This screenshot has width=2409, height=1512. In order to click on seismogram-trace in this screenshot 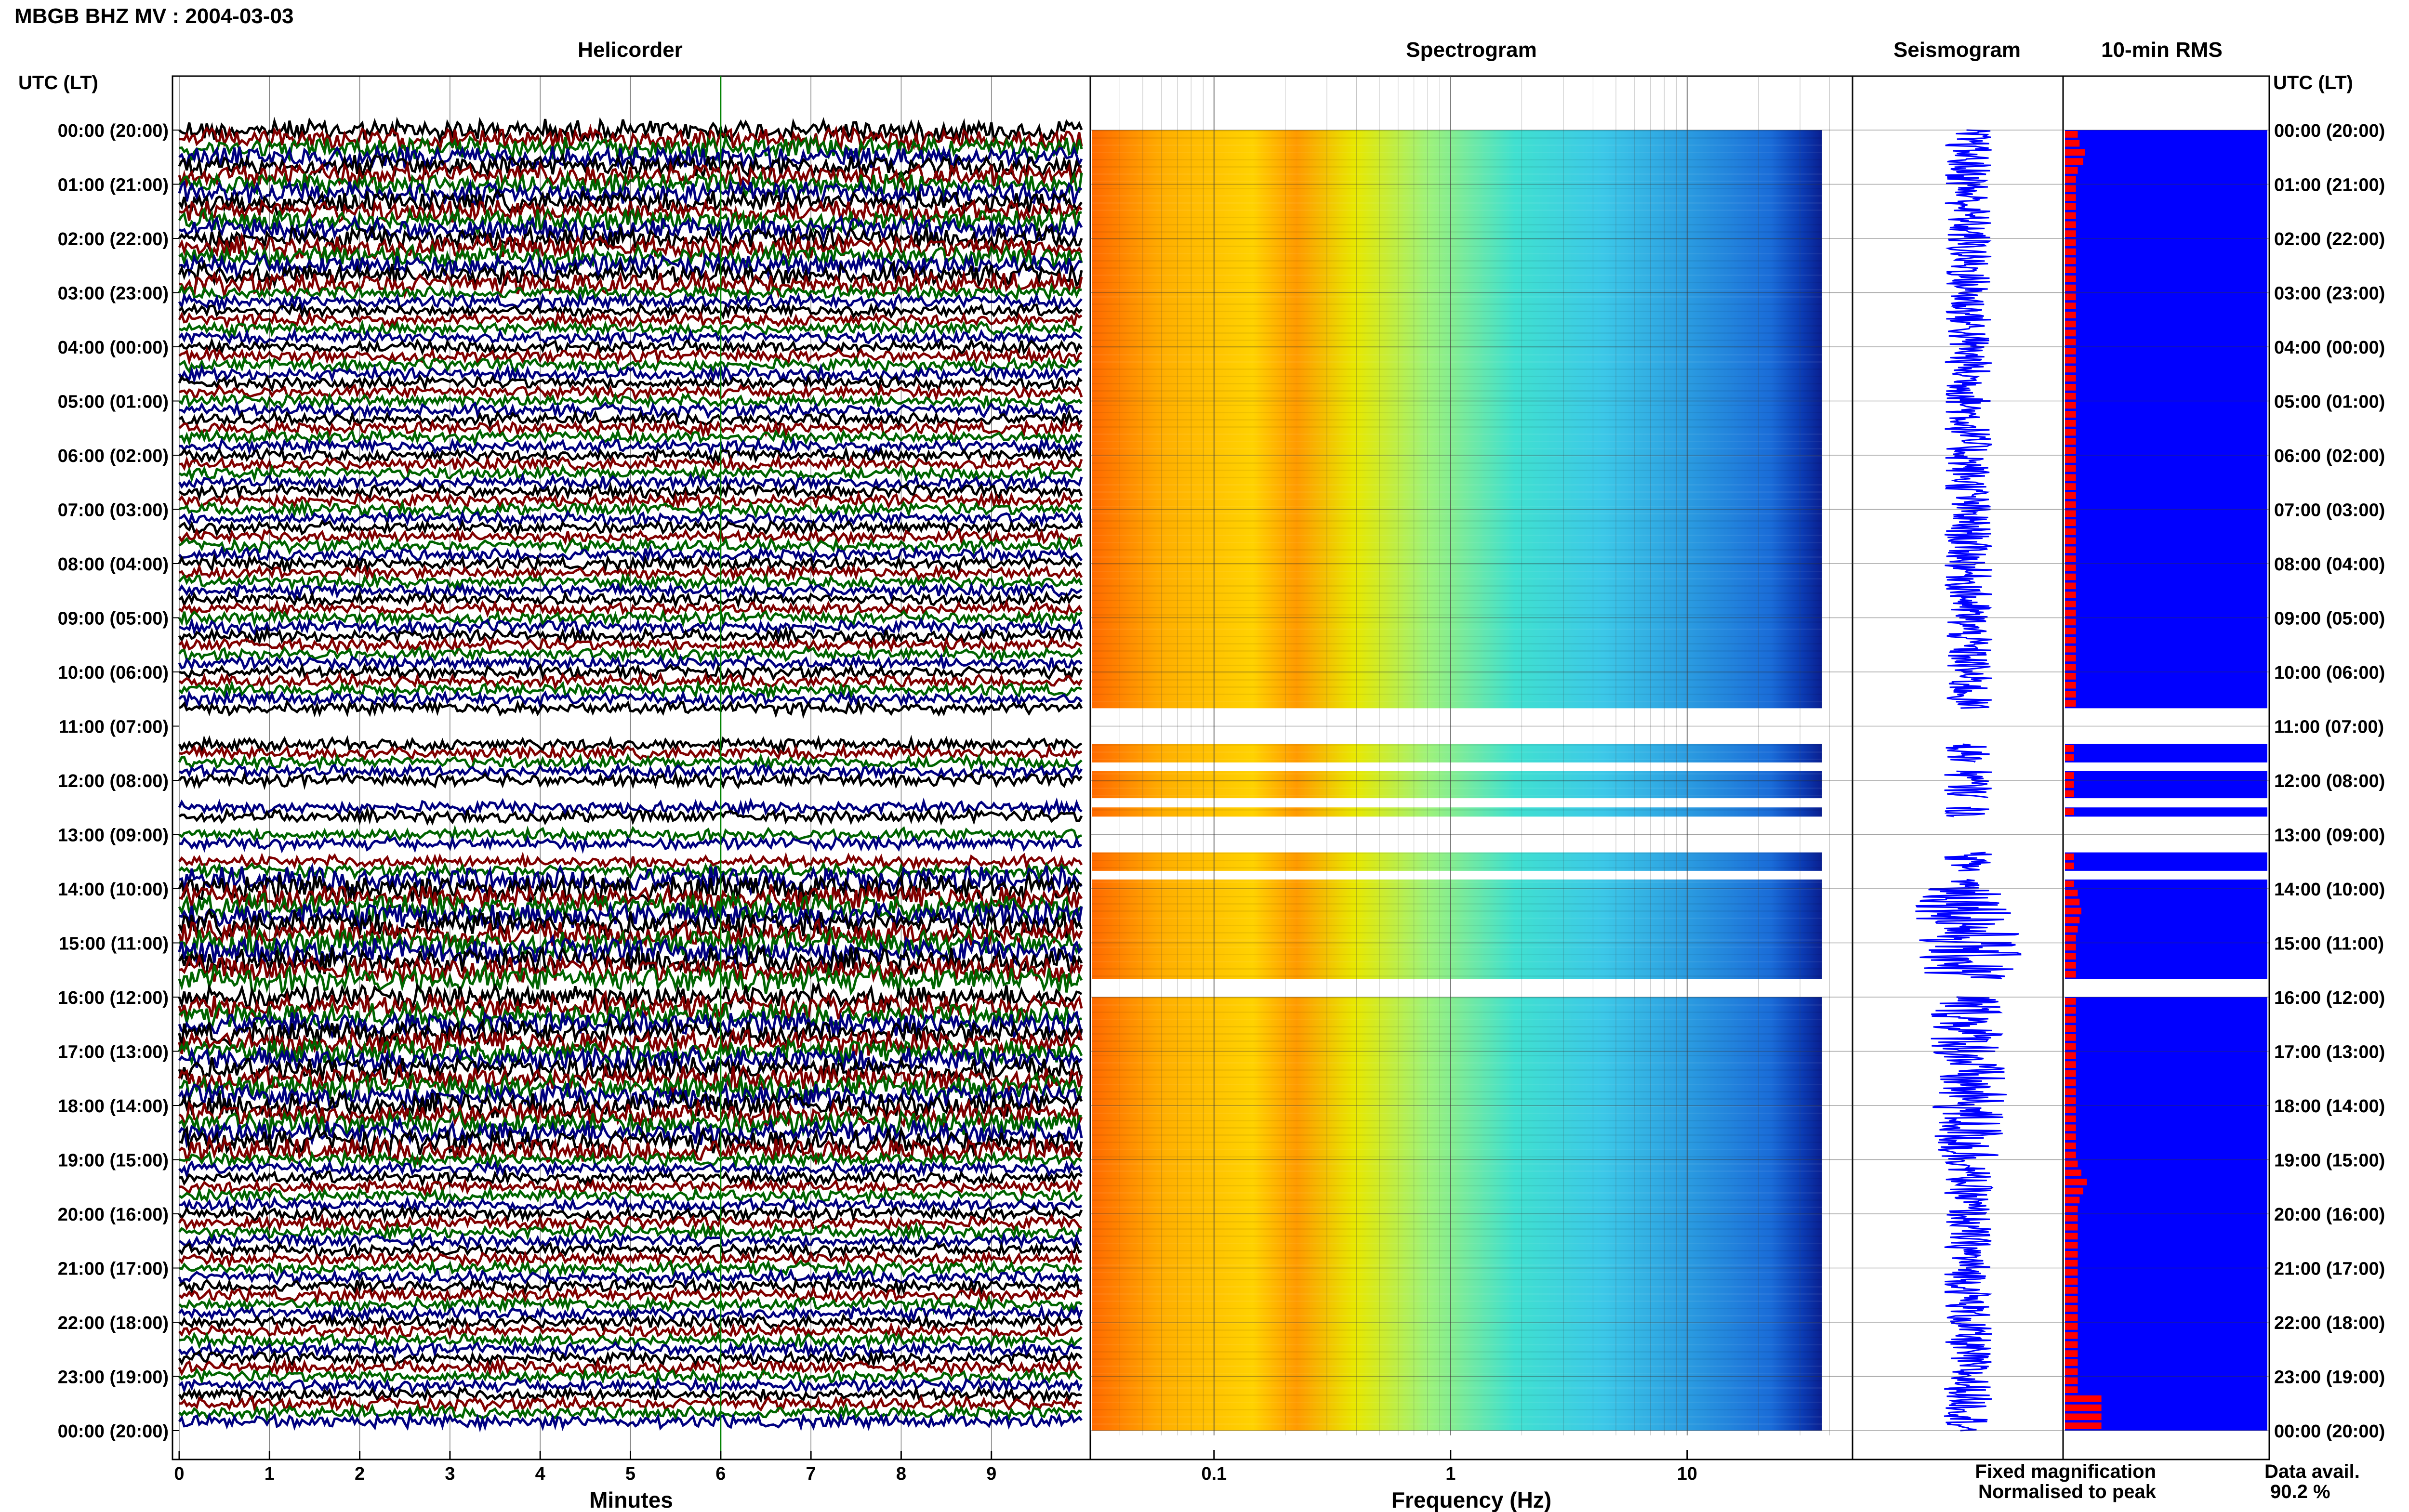, I will do `click(1968, 780)`.